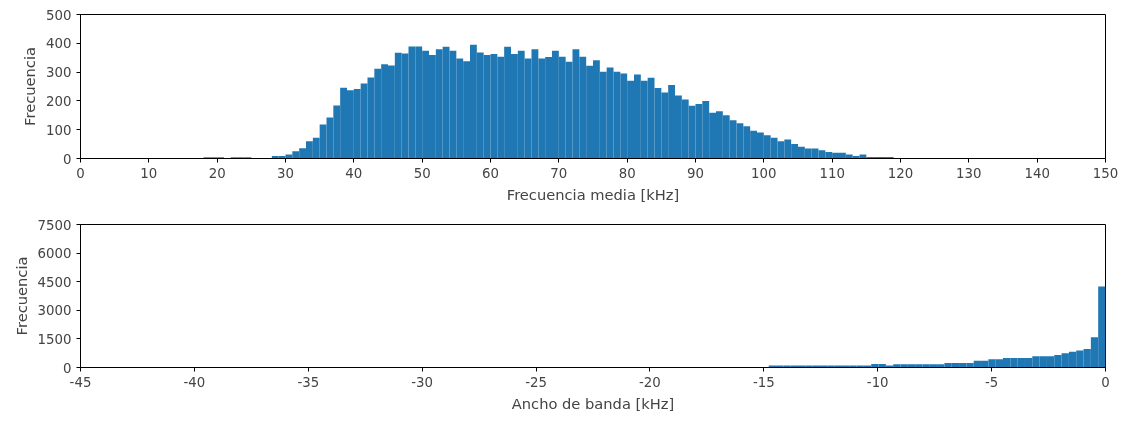 This screenshot has width=1125, height=423. What do you see at coordinates (650, 382) in the screenshot?
I see `x-tick-label: -20` at bounding box center [650, 382].